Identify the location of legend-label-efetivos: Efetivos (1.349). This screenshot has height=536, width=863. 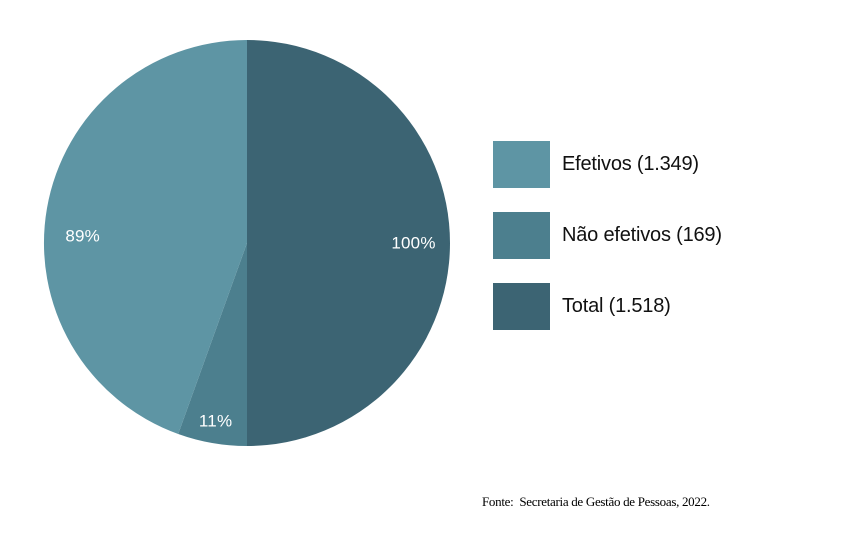
(630, 164).